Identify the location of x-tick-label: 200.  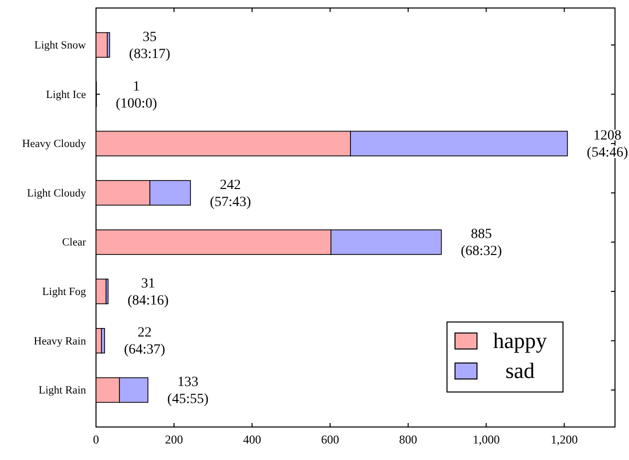
(174, 439).